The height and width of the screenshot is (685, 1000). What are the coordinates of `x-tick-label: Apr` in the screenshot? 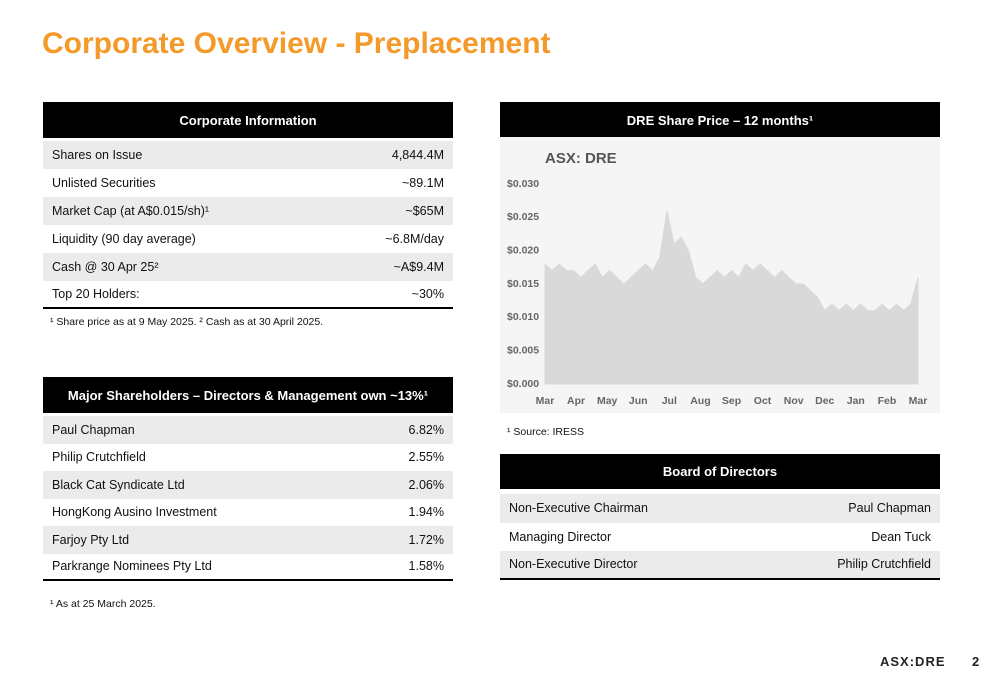 It's located at (576, 401).